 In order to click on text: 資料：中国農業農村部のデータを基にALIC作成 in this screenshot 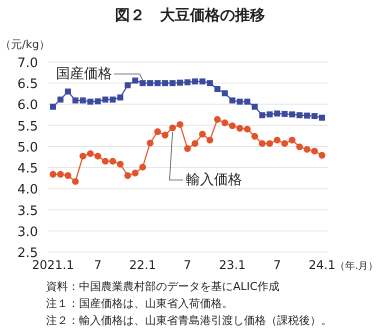, I will do `click(163, 286)`.